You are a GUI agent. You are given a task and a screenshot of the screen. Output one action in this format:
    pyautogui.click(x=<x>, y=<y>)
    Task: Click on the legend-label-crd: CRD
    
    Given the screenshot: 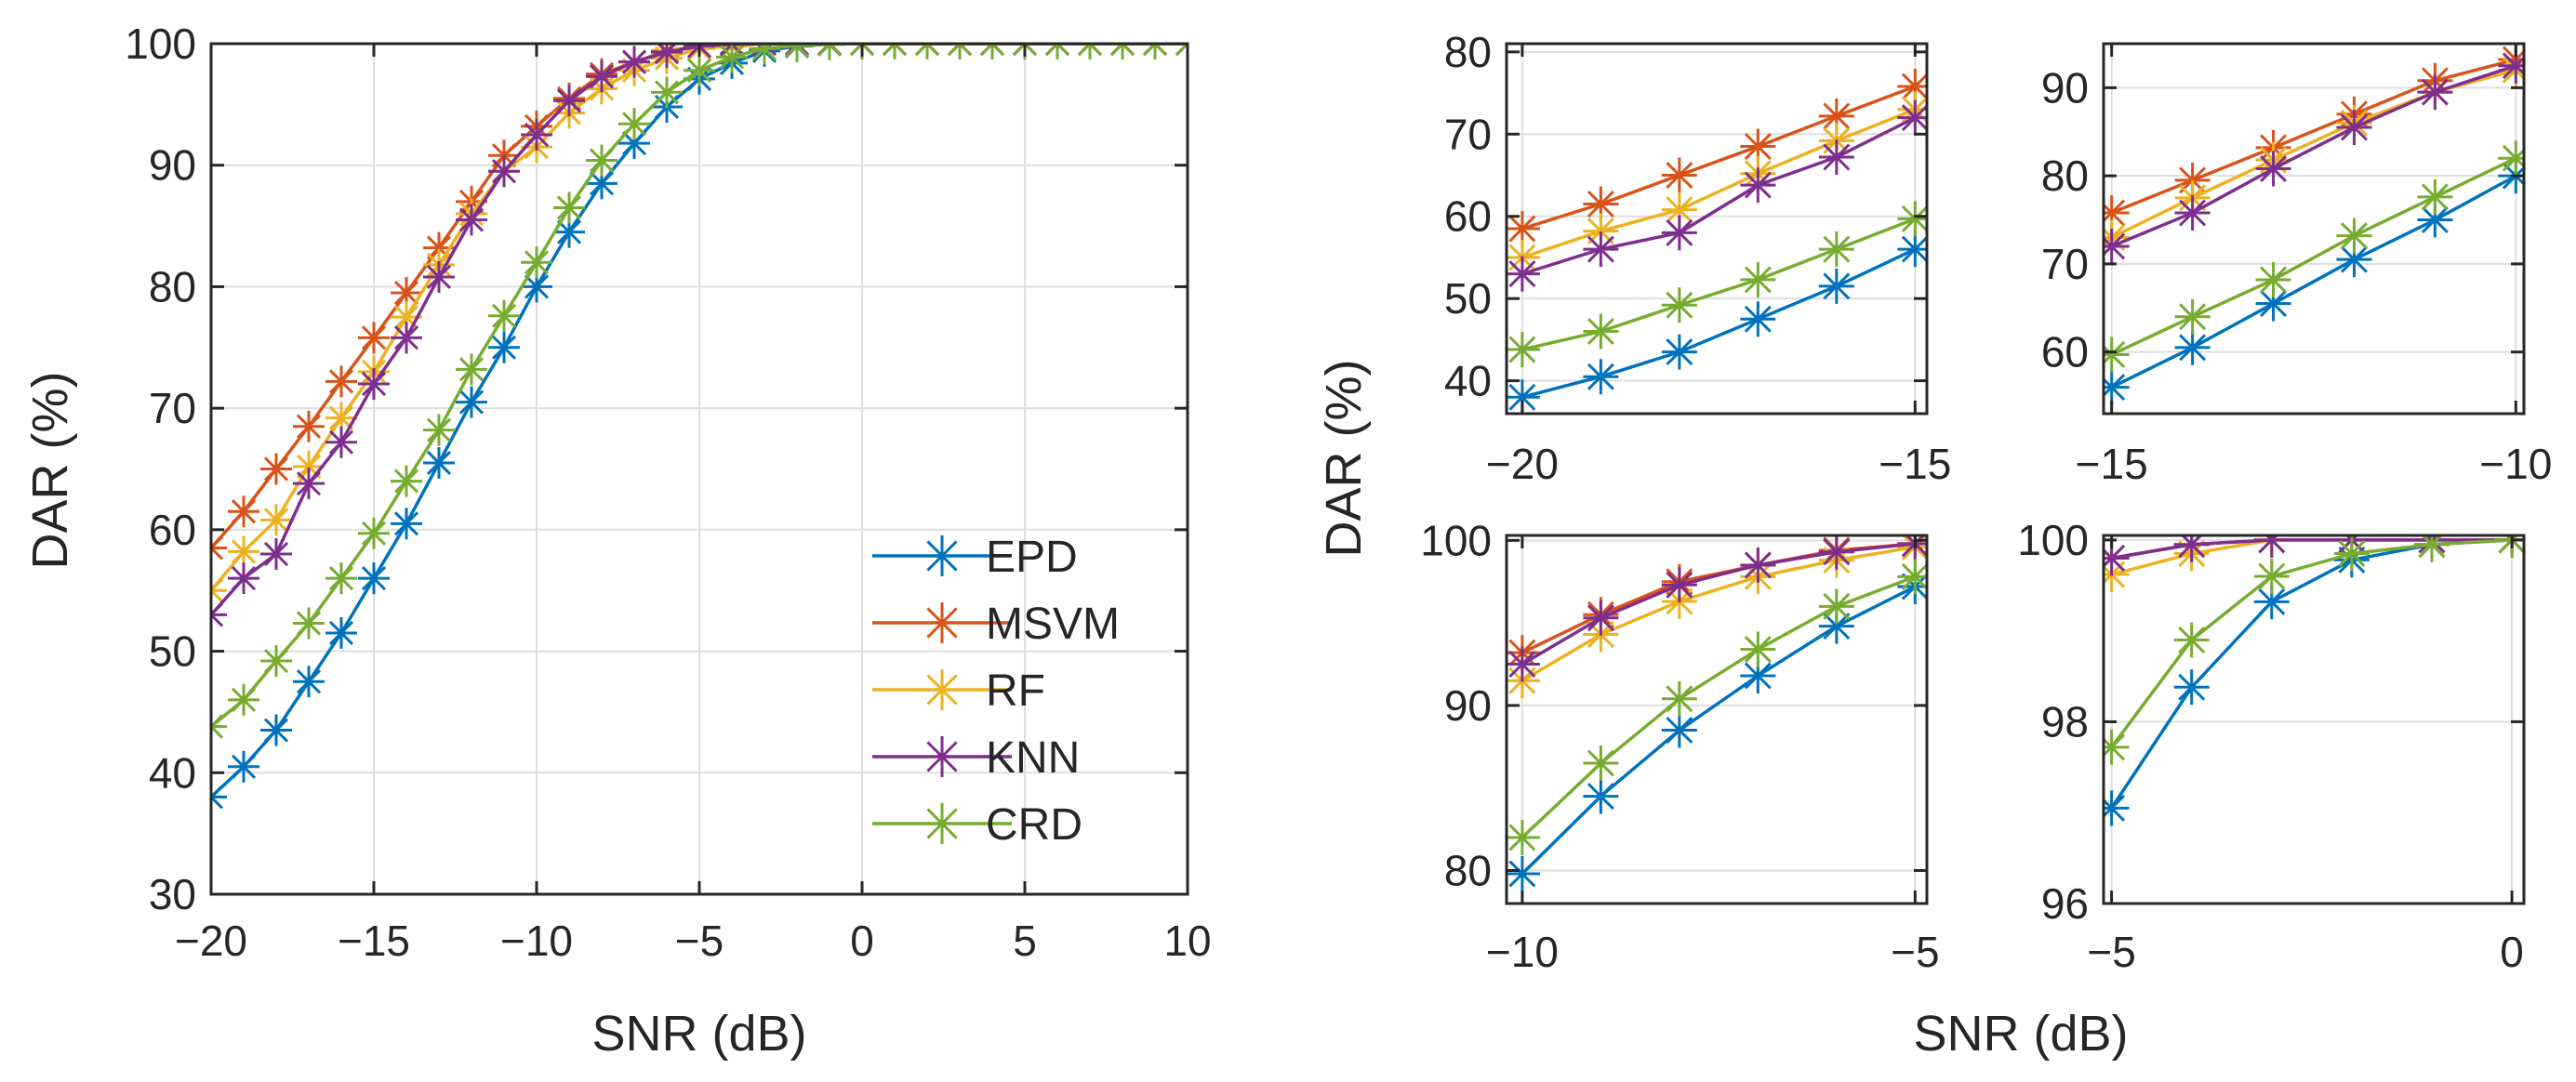 What is the action you would take?
    pyautogui.click(x=1034, y=825)
    